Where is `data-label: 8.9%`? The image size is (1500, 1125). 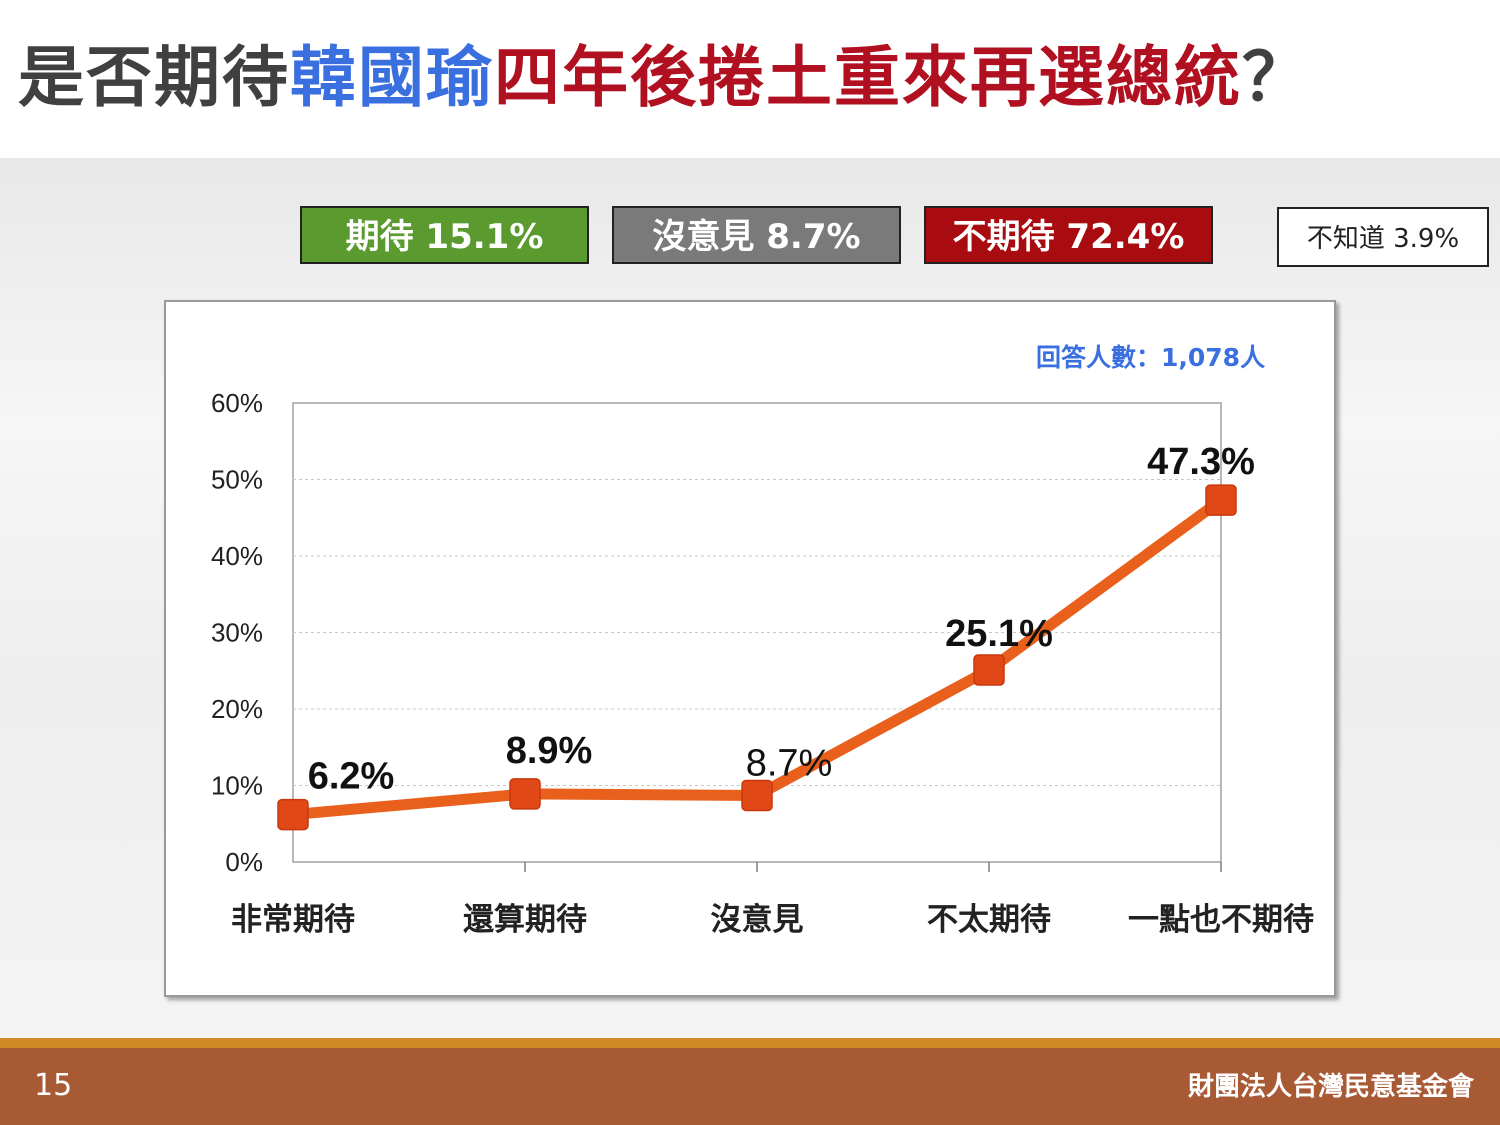
data-label: 8.9% is located at coordinates (549, 751).